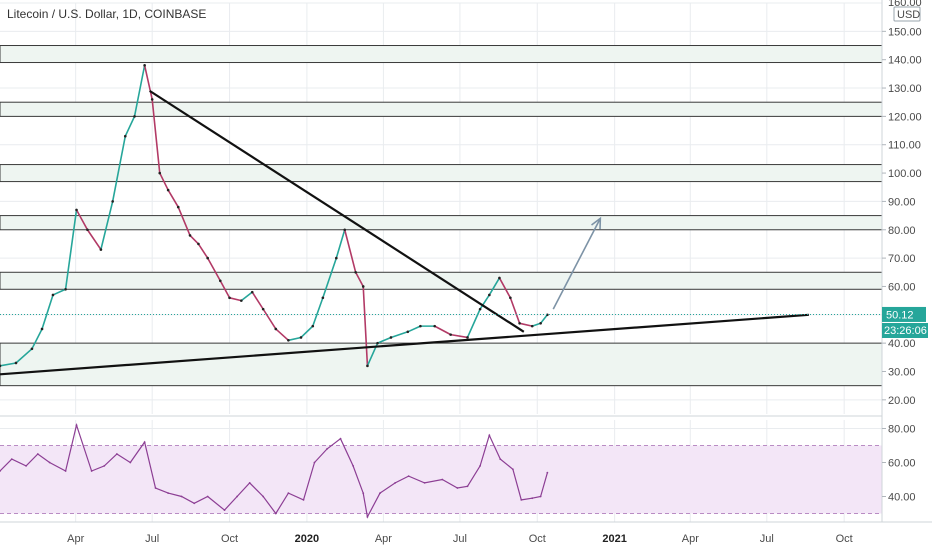  What do you see at coordinates (902, 401) in the screenshot?
I see `price-tick-label-0: 20.00` at bounding box center [902, 401].